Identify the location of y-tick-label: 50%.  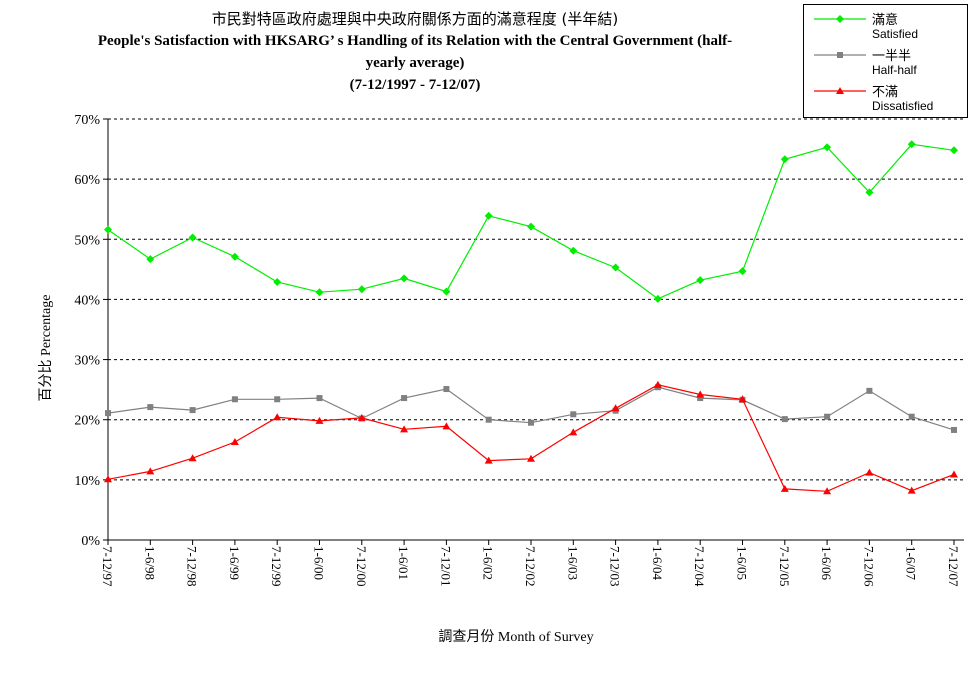
(87, 240).